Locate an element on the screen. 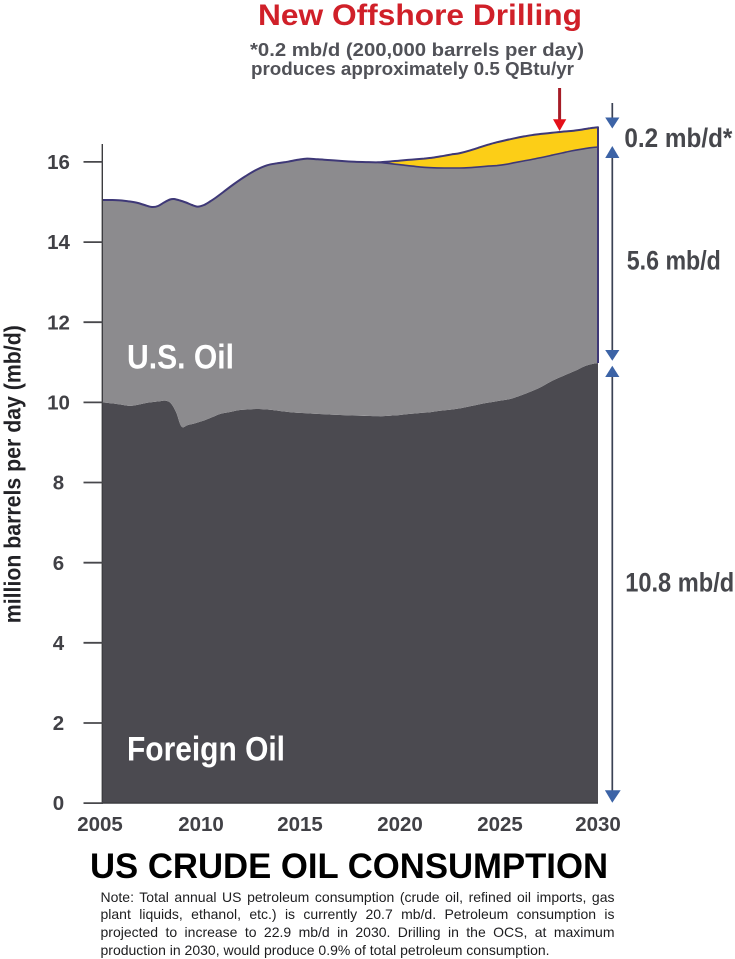 This screenshot has width=735, height=959. svg-text: 2025 is located at coordinates (500, 824).